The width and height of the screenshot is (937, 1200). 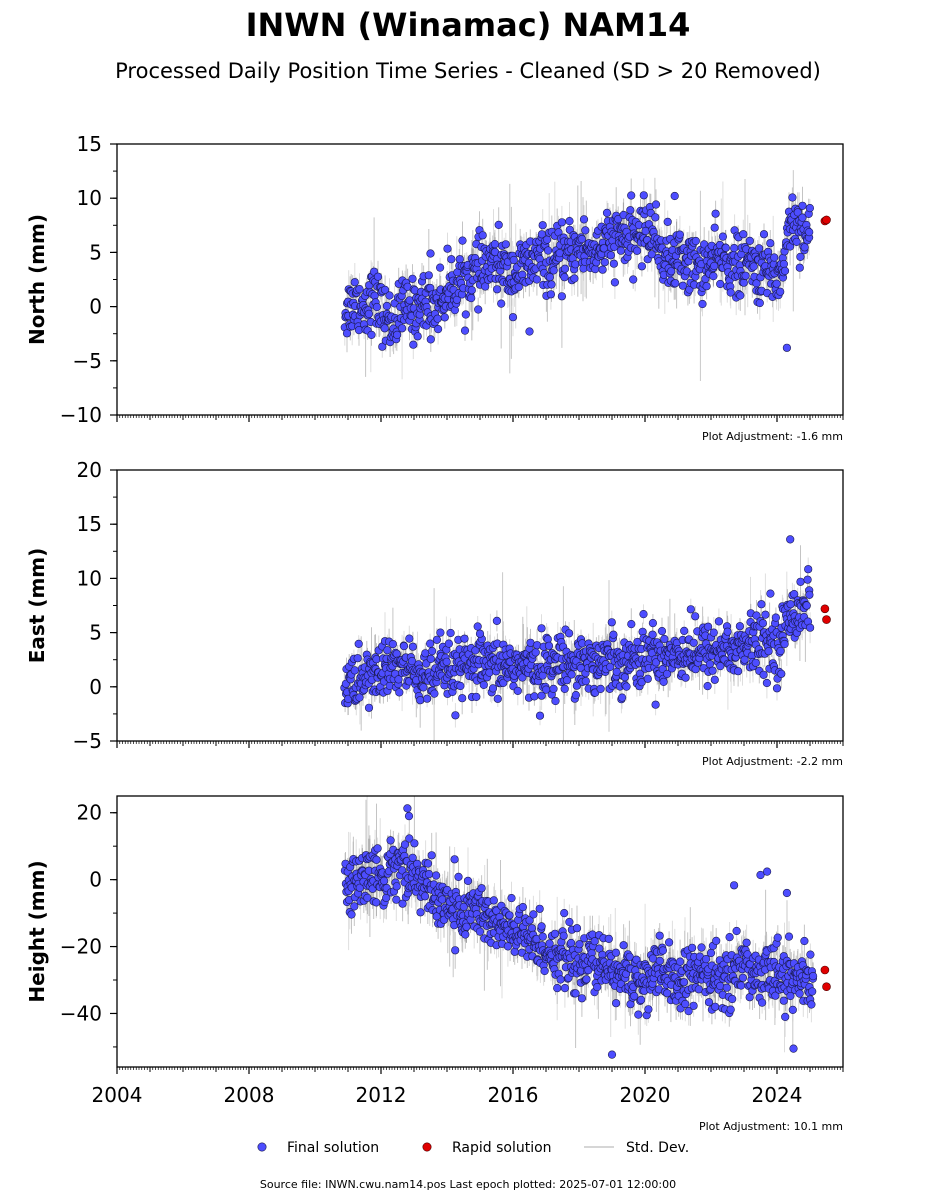 I want to click on plot-adjustment: Plot Adjustment: -2.2 mm, so click(x=772, y=761).